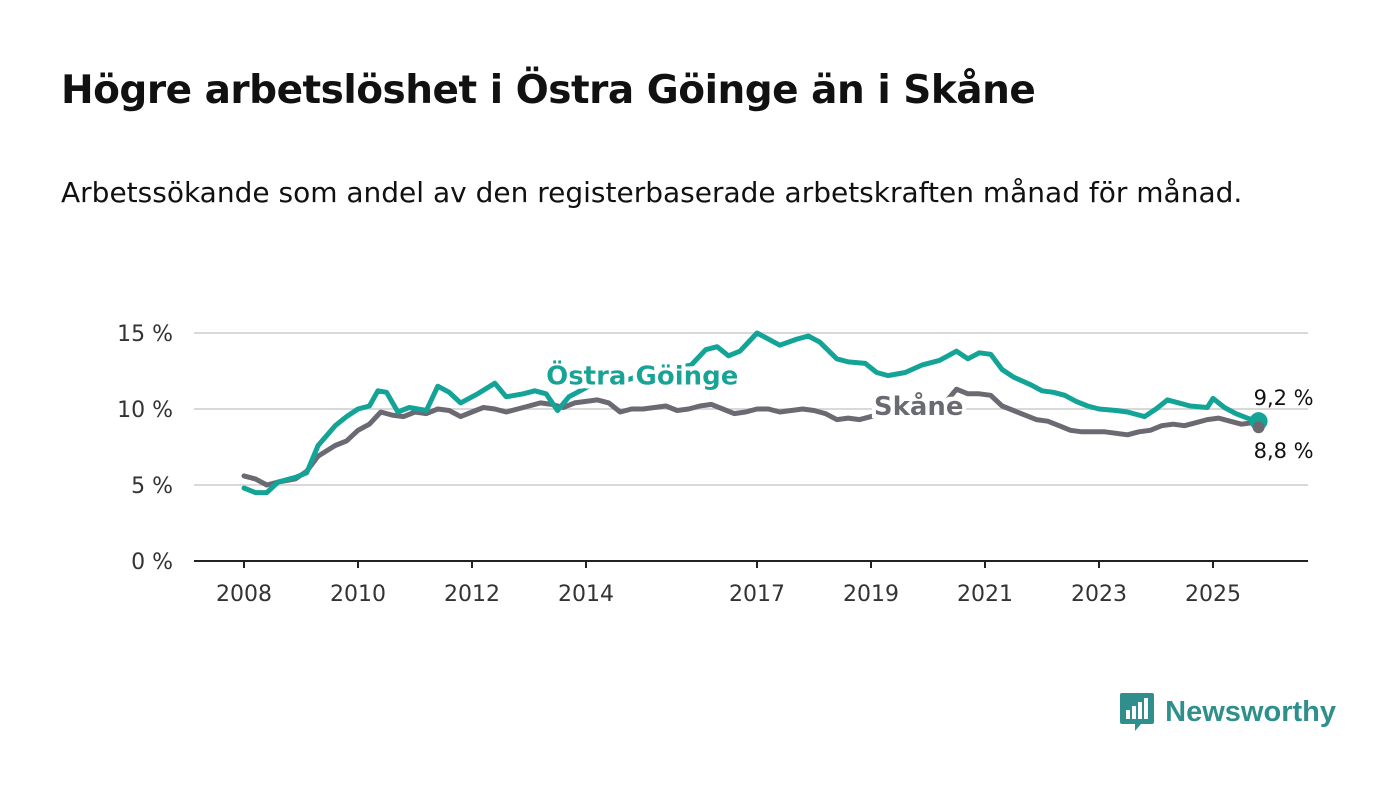  I want to click on end-value-label: 8,8 %, so click(1284, 451).